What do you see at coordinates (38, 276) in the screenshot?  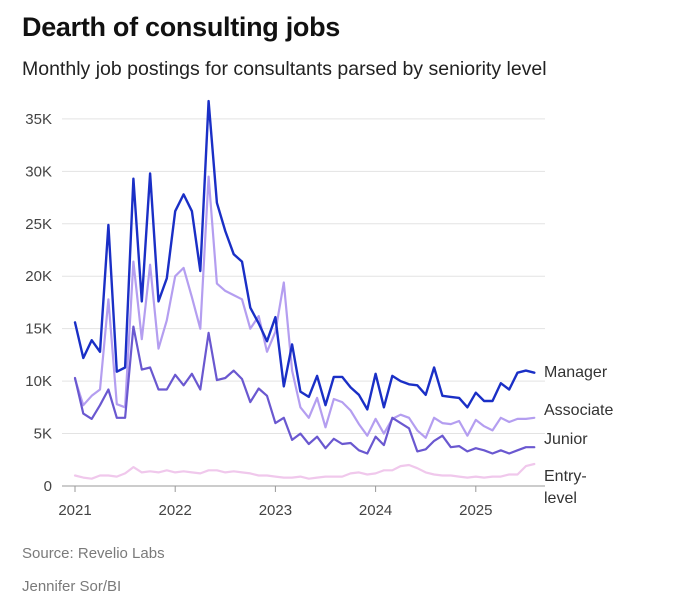 I see `y-tick-label: 20K` at bounding box center [38, 276].